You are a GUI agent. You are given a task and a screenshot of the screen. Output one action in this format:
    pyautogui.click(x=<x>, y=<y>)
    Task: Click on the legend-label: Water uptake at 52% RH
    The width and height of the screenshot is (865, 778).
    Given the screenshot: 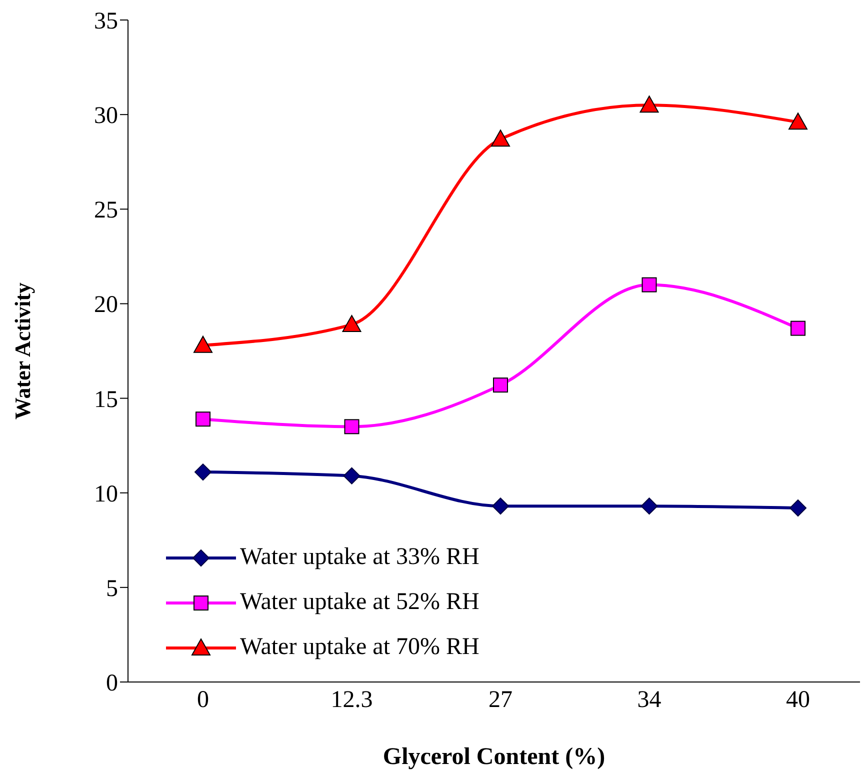 What is the action you would take?
    pyautogui.click(x=360, y=602)
    